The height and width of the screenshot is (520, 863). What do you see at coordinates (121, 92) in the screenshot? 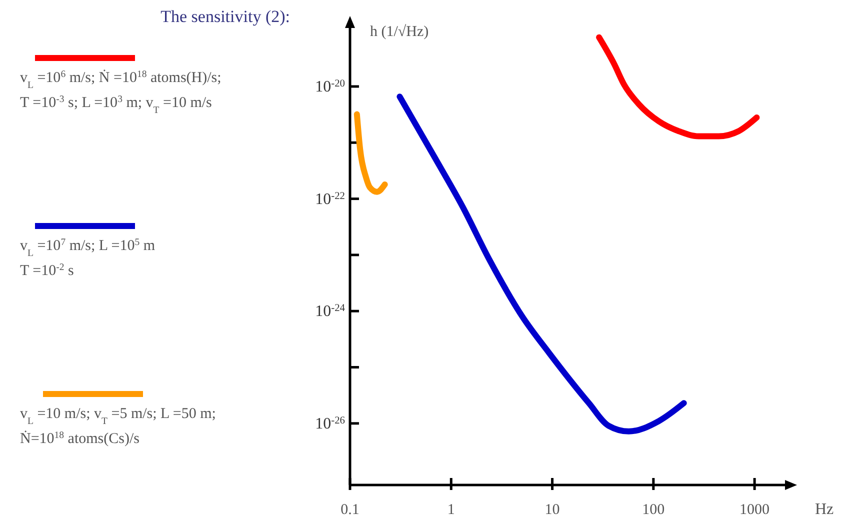
I see `text: v$_{L}$ =10$^{6}$ m/s; Ṅ =10$^{18}$ atoms(H)/s; T =10$^{-3}$ s; L =10$^{3}$ m; v$_{T}$ =10 m/s` at bounding box center [121, 92].